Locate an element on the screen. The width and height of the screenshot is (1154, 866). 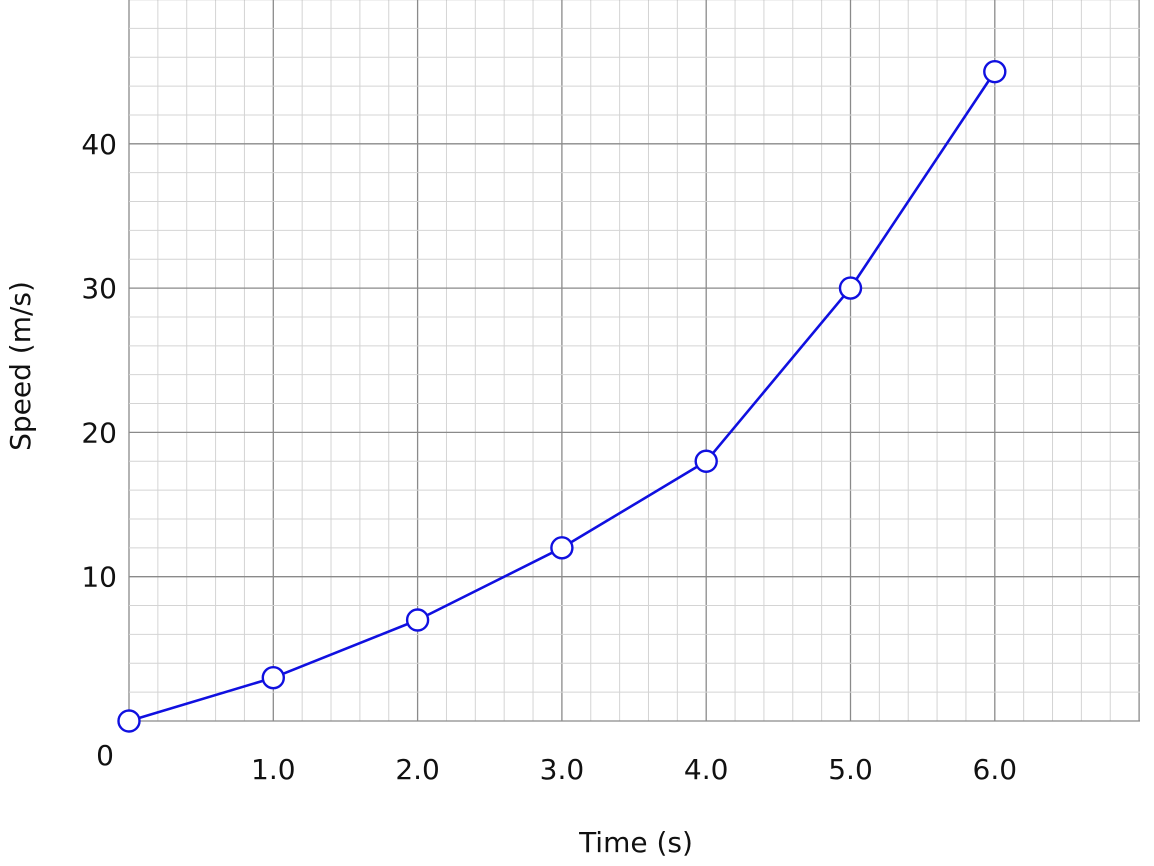
y-tick-label: 20 is located at coordinates (99, 432).